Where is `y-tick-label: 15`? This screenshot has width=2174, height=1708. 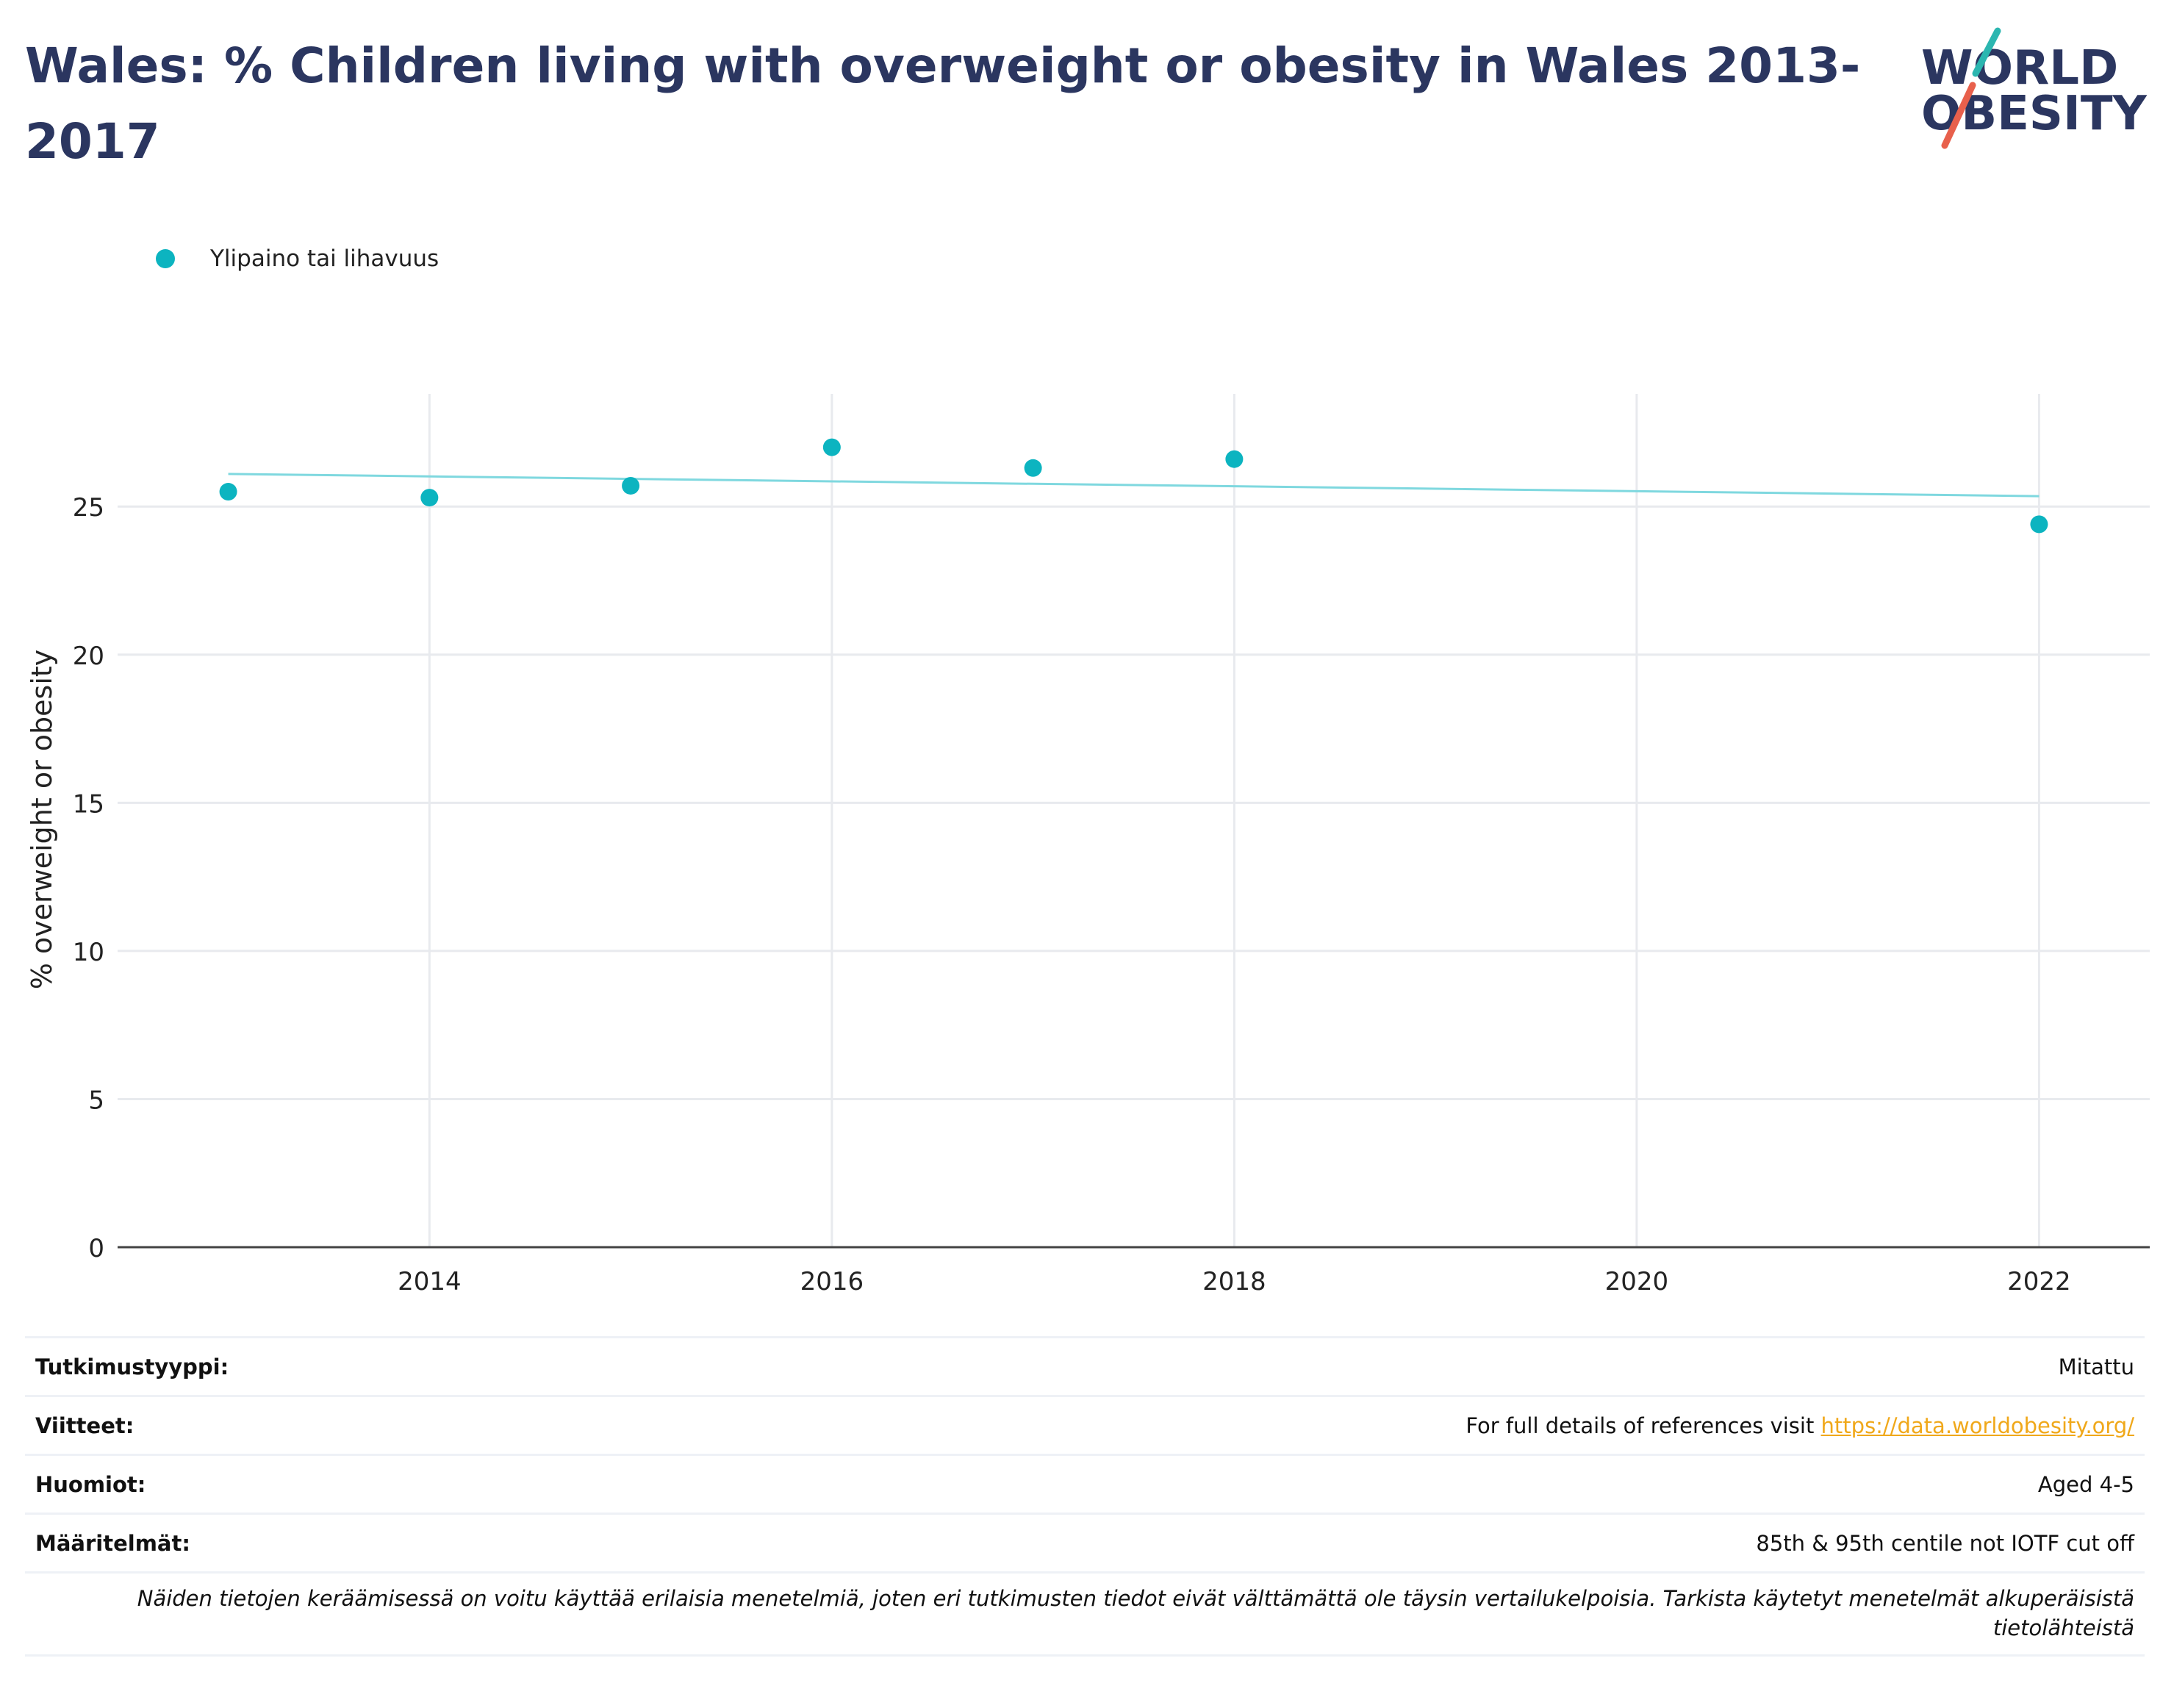
y-tick-label: 15 is located at coordinates (88, 804).